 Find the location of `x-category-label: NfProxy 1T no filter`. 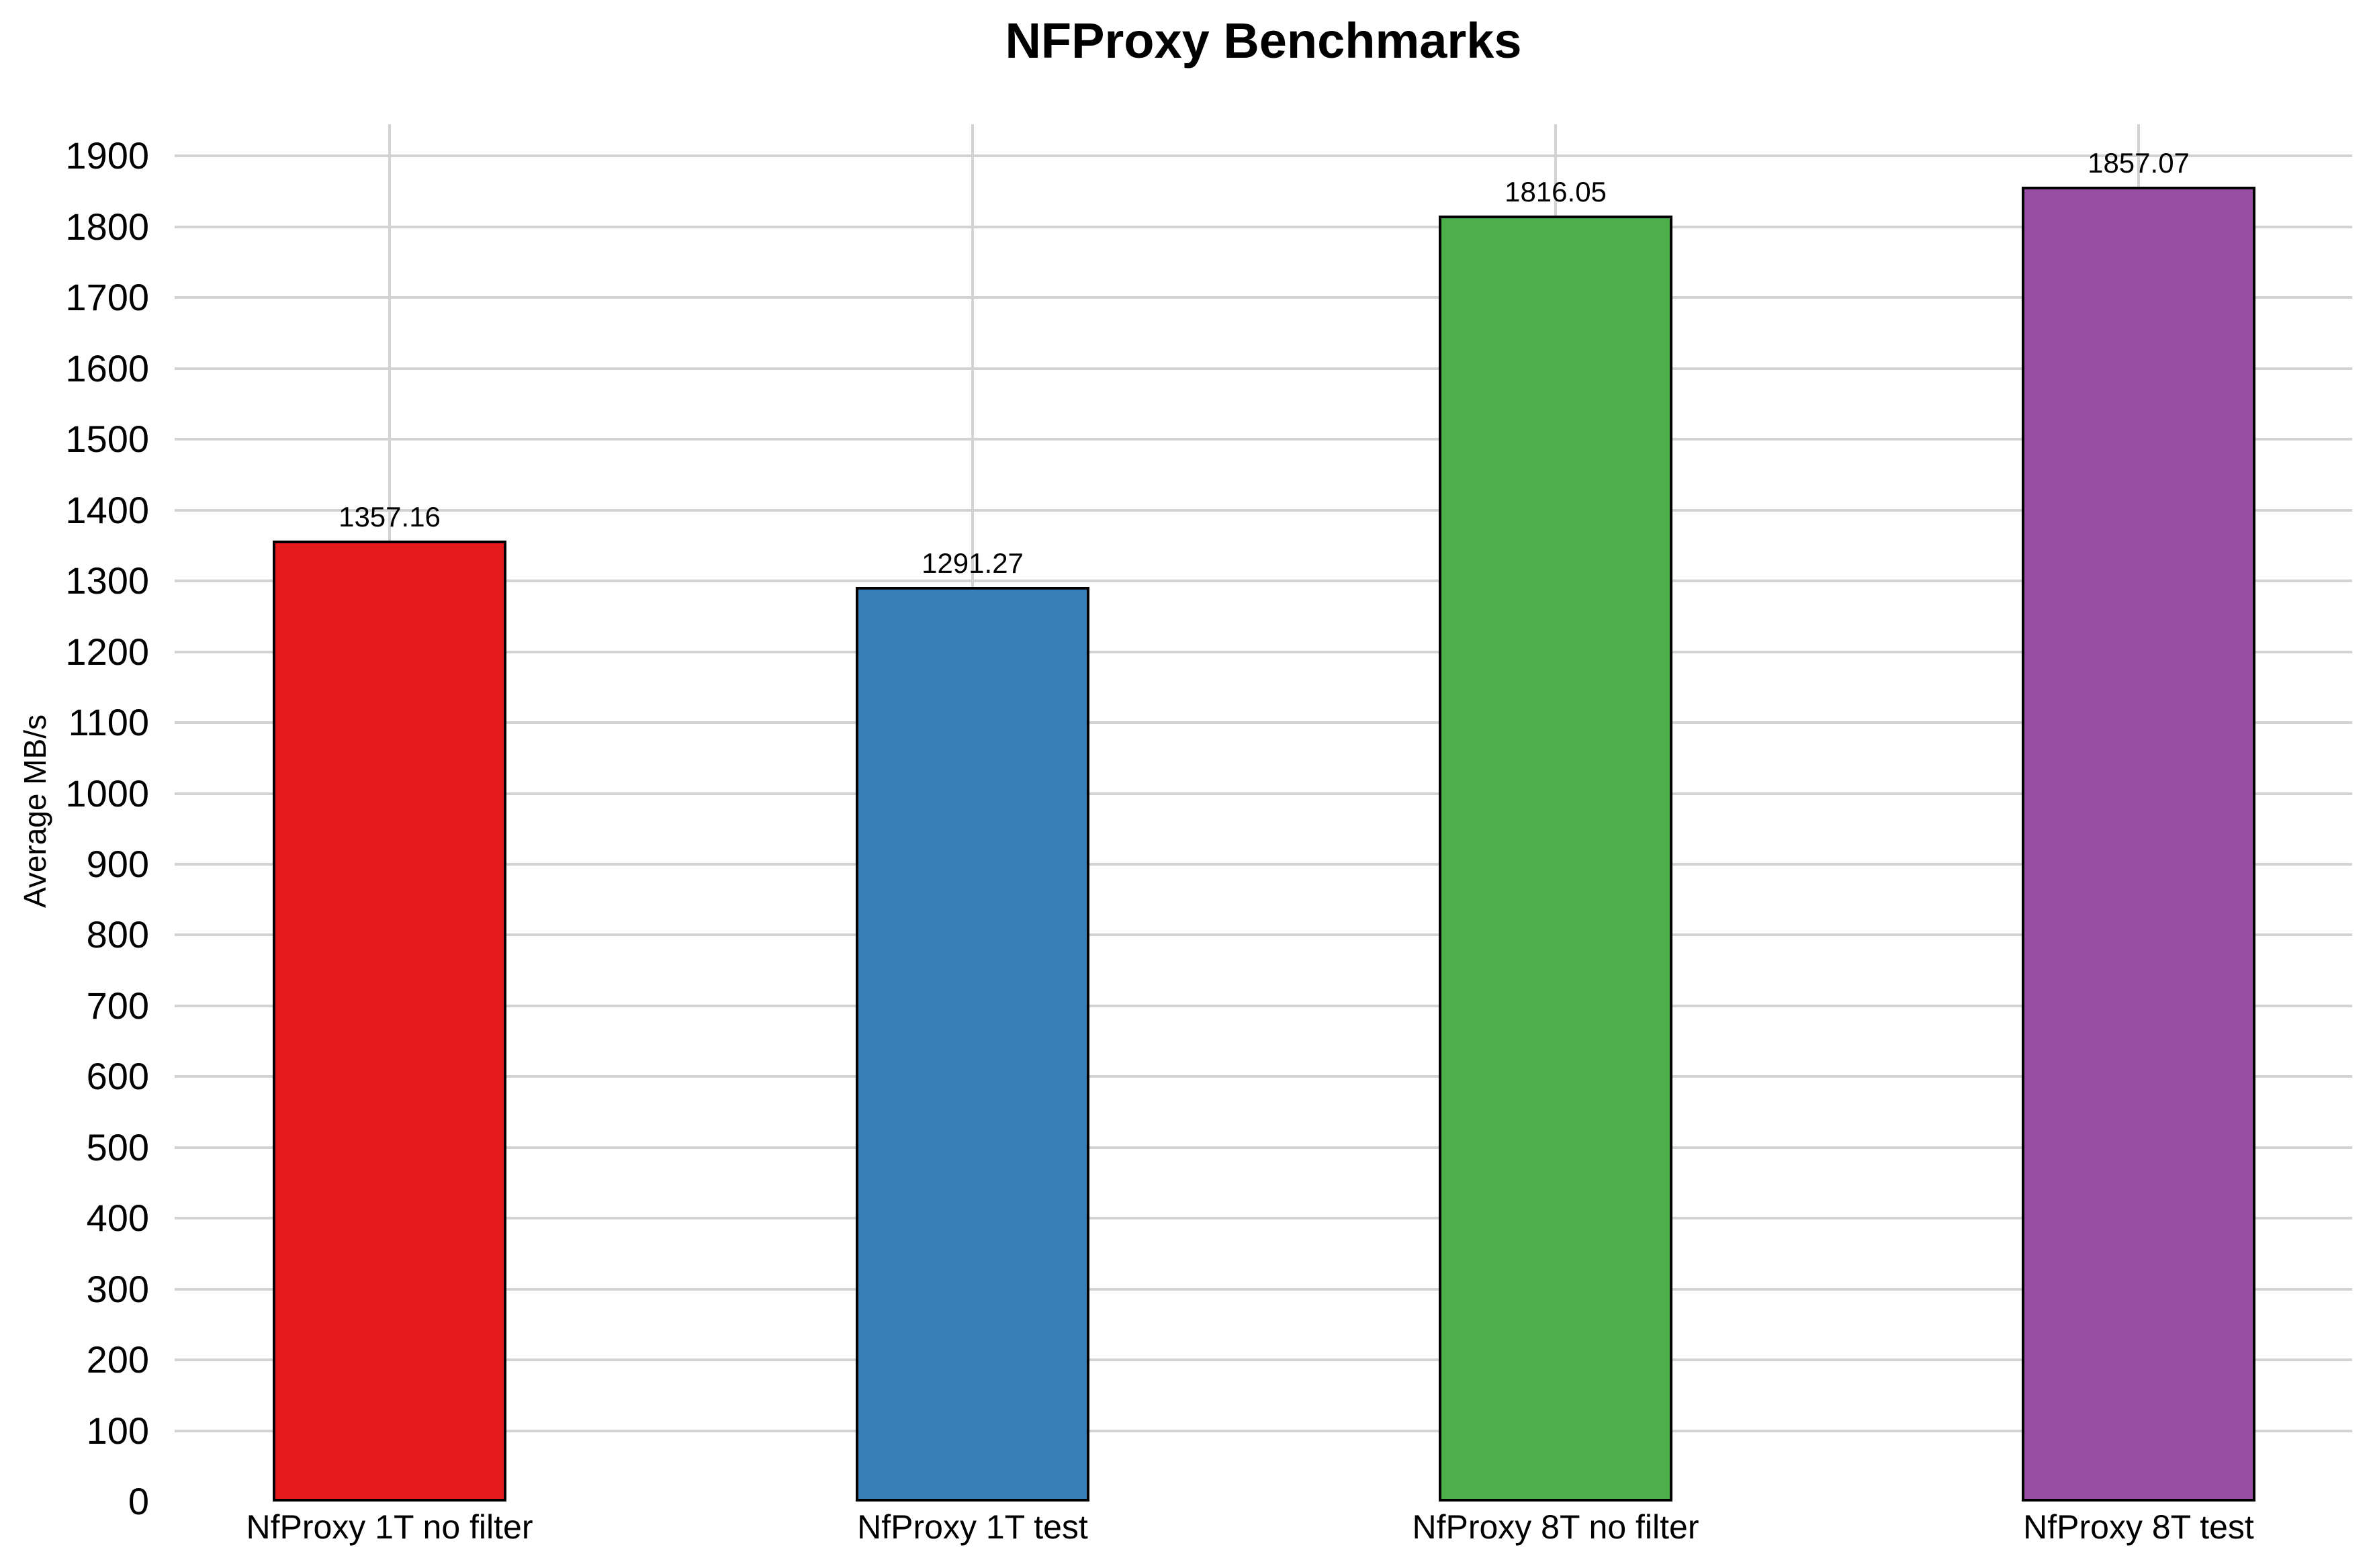

x-category-label: NfProxy 1T no filter is located at coordinates (390, 1527).